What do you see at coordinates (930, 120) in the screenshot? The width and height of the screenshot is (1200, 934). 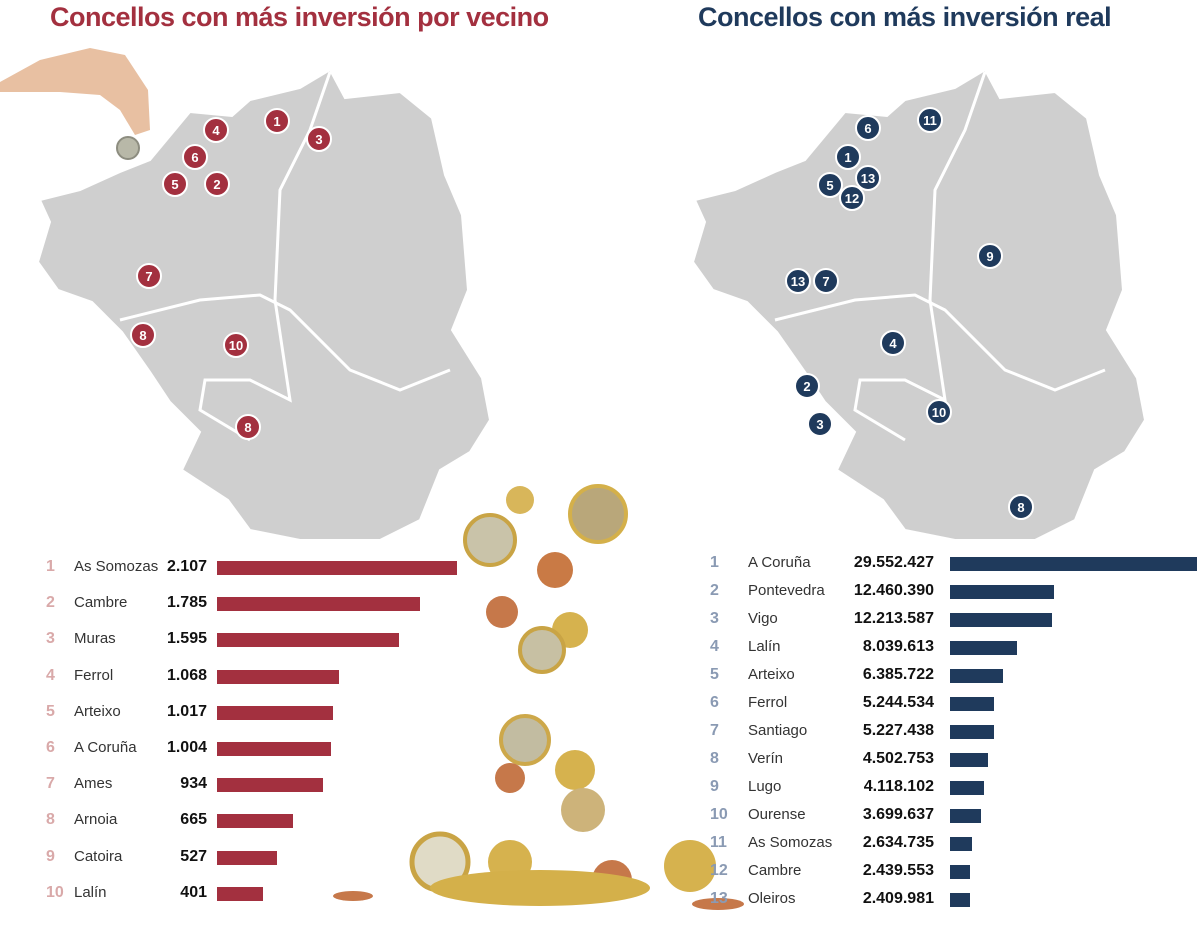 I see `marker-label: 11` at bounding box center [930, 120].